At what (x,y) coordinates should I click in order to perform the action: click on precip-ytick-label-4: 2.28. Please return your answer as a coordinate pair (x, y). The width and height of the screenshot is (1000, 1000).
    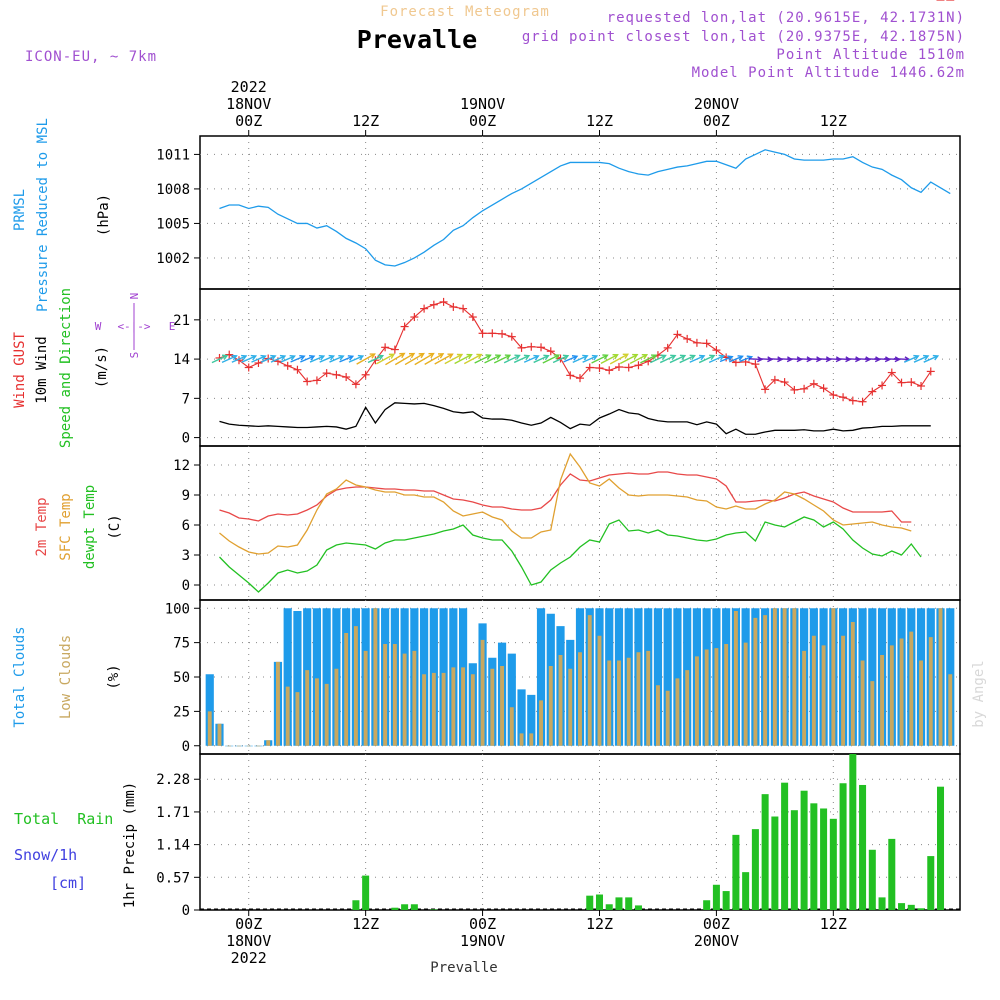
    Looking at the image, I should click on (173, 780).